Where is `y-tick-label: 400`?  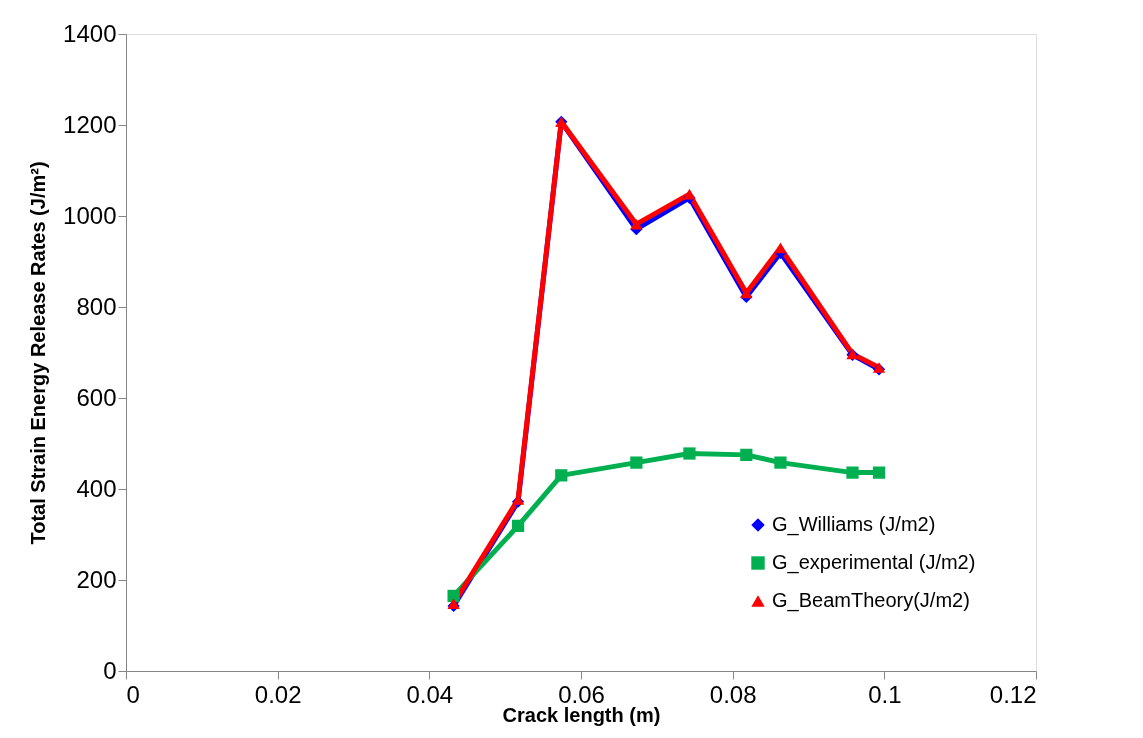
y-tick-label: 400 is located at coordinates (96, 488).